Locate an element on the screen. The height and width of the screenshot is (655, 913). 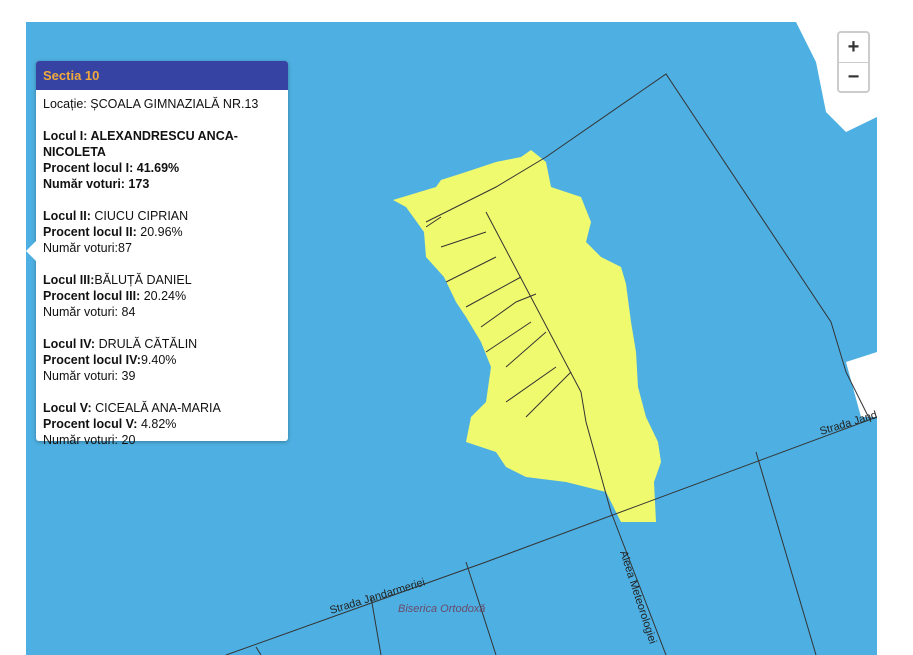
poi-label: Biserica Ortodoxă is located at coordinates (441, 609).